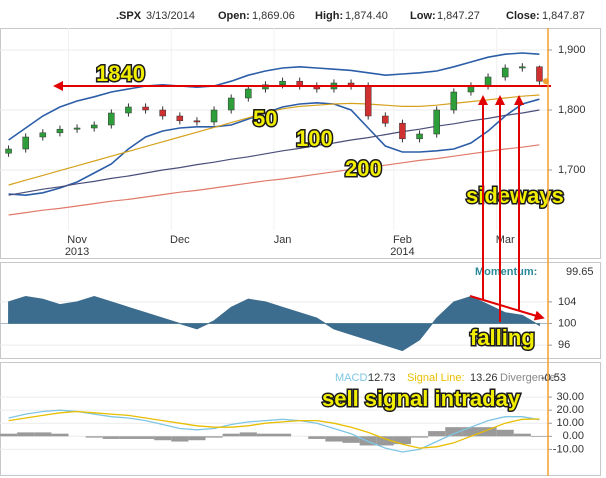 The height and width of the screenshot is (478, 606). Describe the element at coordinates (502, 337) in the screenshot. I see `annotation: falling` at that location.